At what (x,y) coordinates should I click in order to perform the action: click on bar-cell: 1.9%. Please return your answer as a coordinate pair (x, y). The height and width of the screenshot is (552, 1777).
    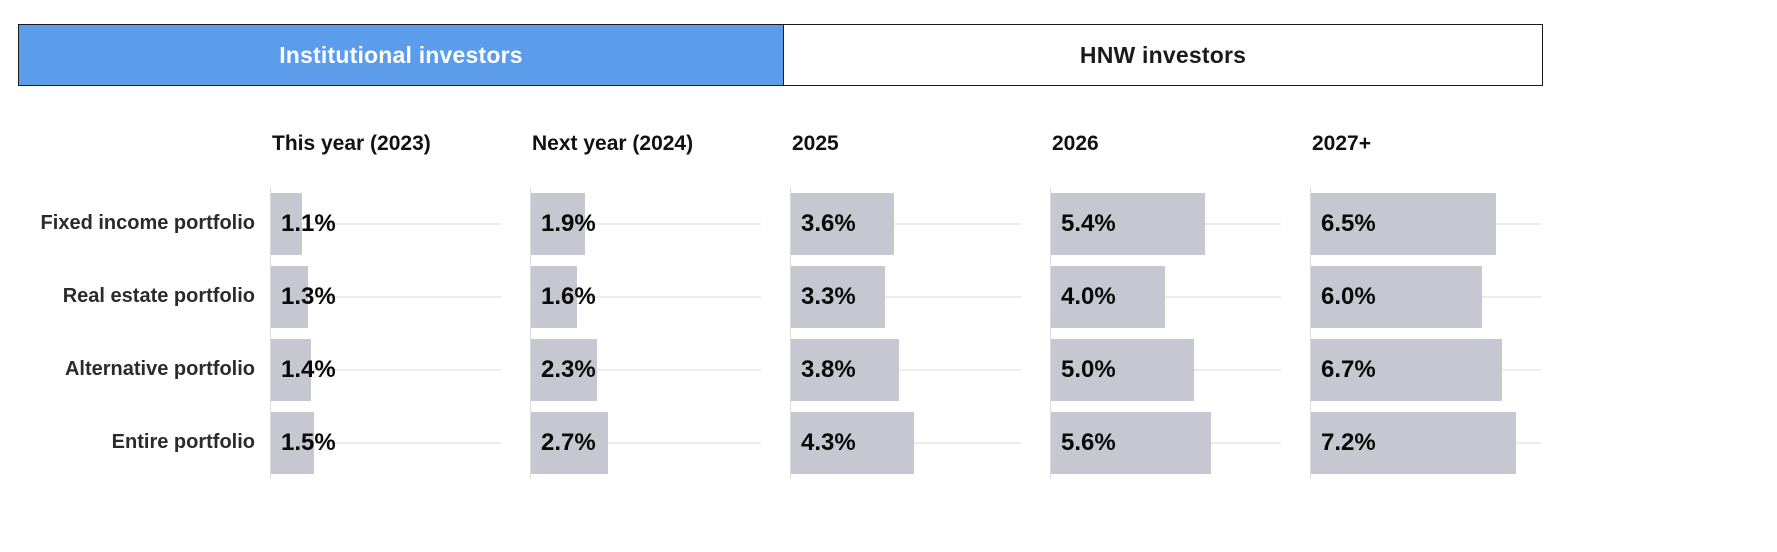
    Looking at the image, I should click on (660, 223).